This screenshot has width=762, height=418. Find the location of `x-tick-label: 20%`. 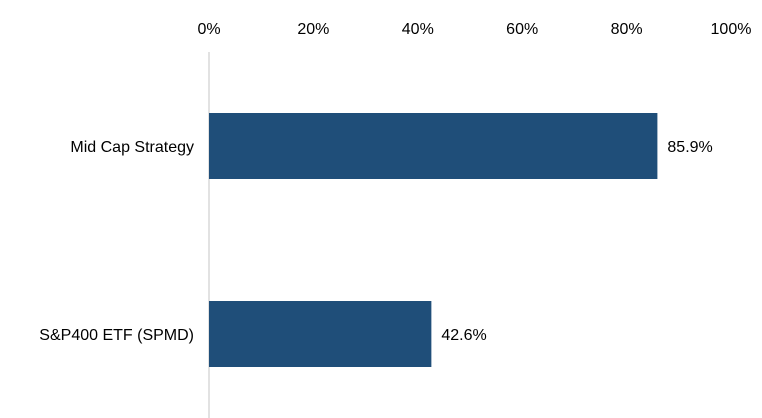

x-tick-label: 20% is located at coordinates (313, 29).